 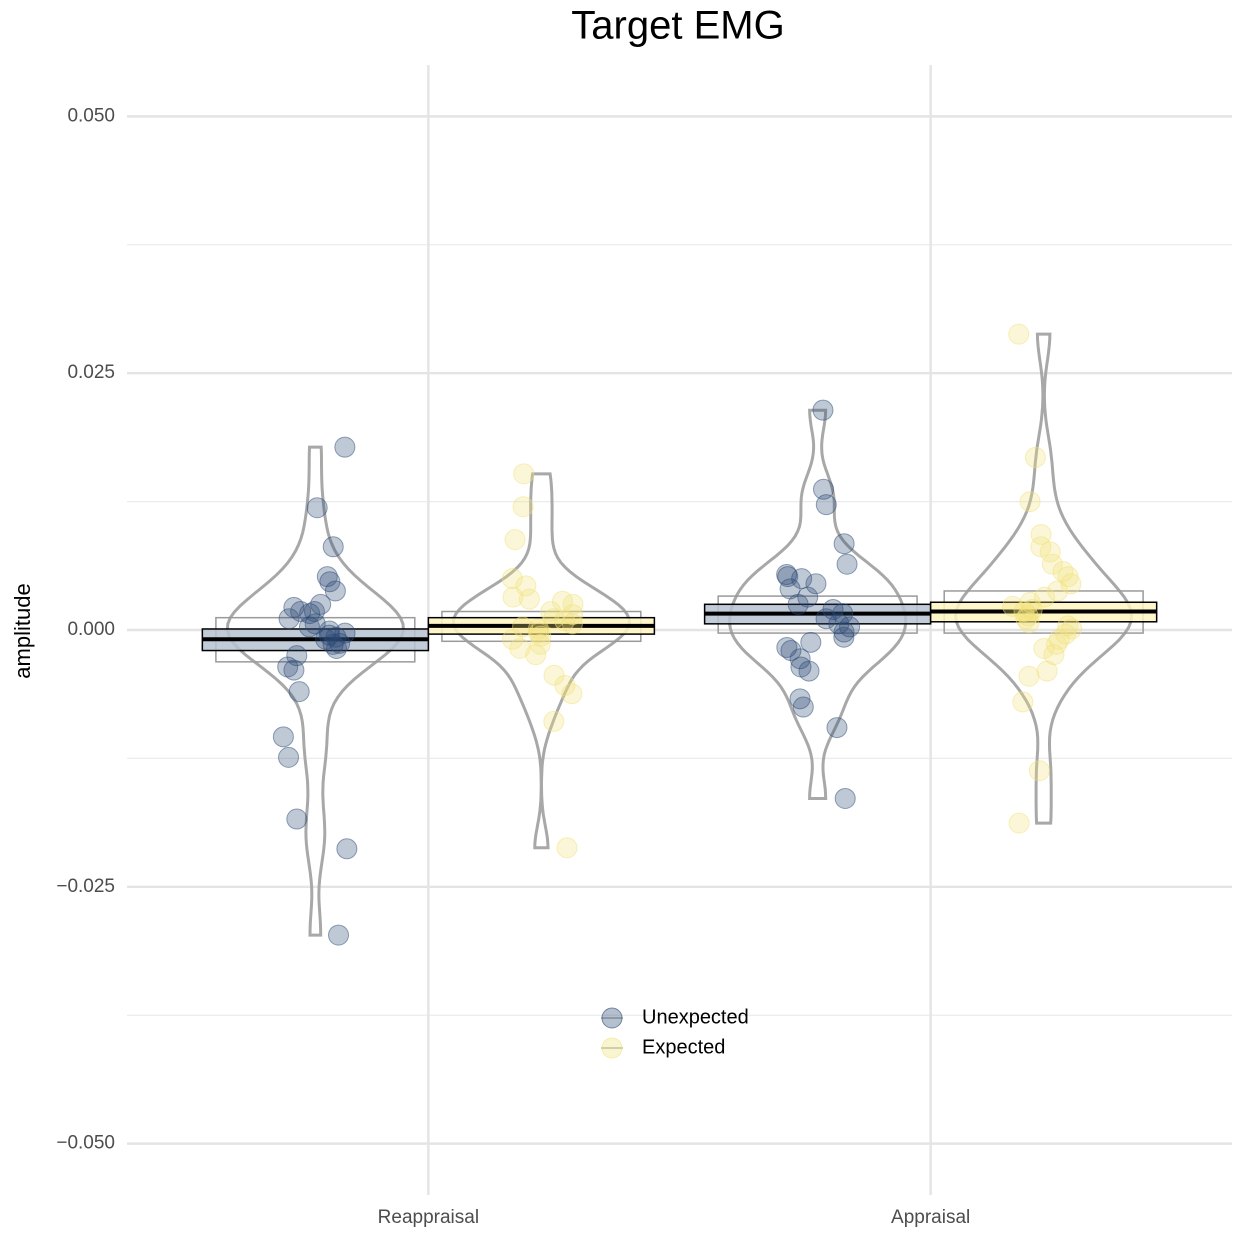 What do you see at coordinates (91, 115) in the screenshot?
I see `y-tick-label: 0.050` at bounding box center [91, 115].